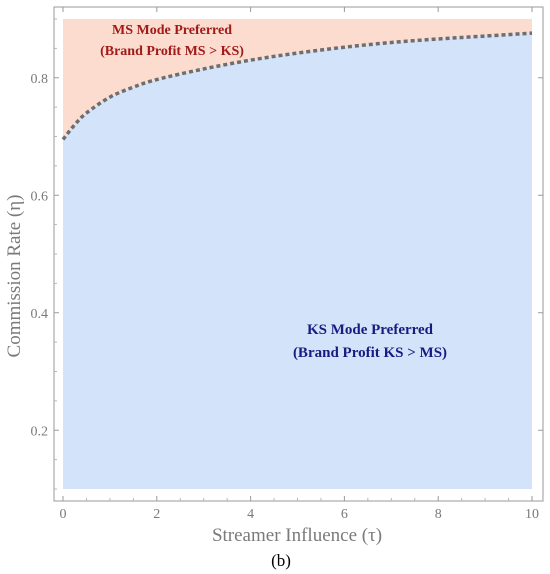  Describe the element at coordinates (344, 514) in the screenshot. I see `x-tick-label: 6` at that location.